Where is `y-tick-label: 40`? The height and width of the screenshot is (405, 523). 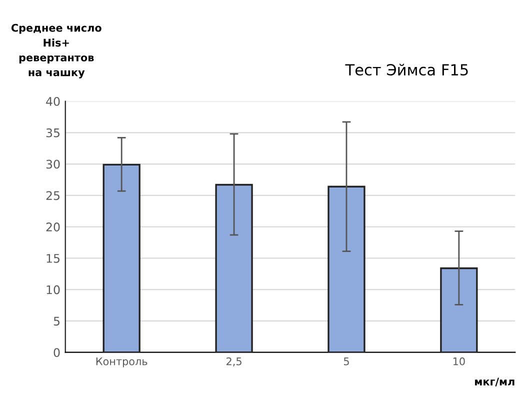 y-tick-label: 40 is located at coordinates (53, 101).